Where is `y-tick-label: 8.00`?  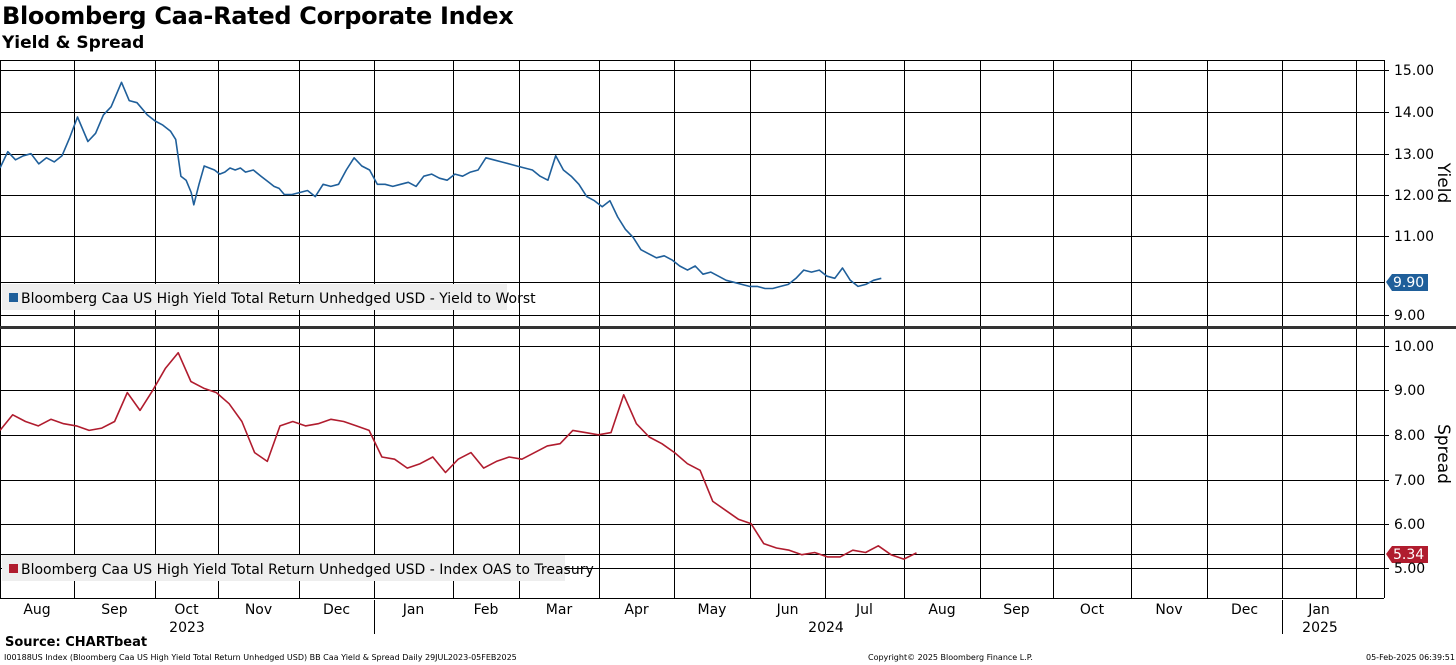
y-tick-label: 8.00 is located at coordinates (1409, 436).